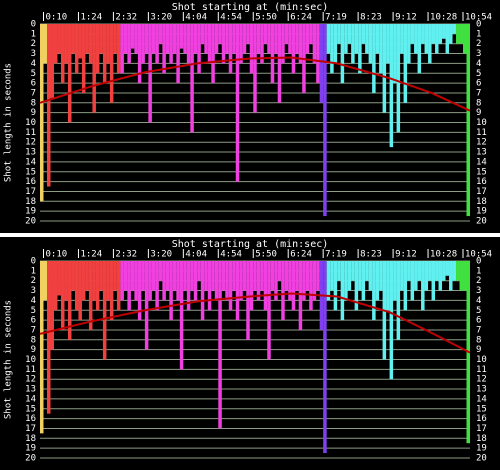 The height and width of the screenshot is (470, 500). Describe the element at coordinates (161, 18) in the screenshot. I see `x-tick-label: 3:20` at that location.